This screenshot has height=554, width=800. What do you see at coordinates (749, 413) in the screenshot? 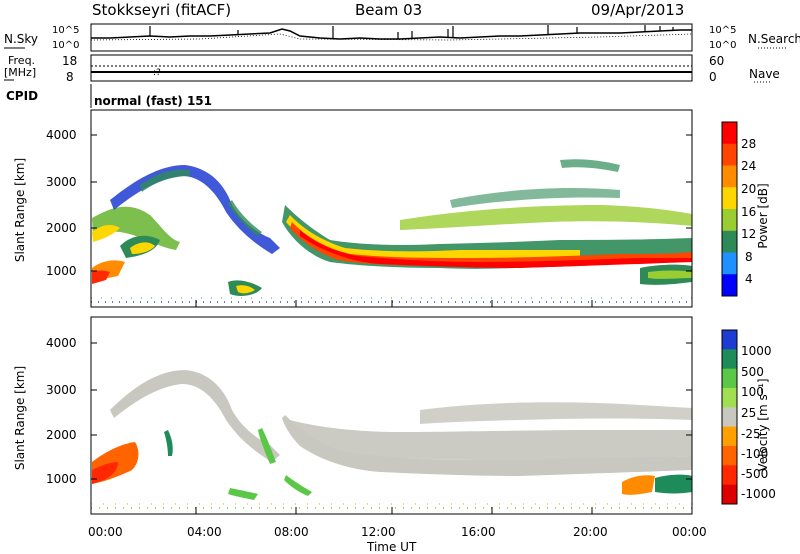
I see `vel-cb-tick-25: 25` at bounding box center [749, 413].